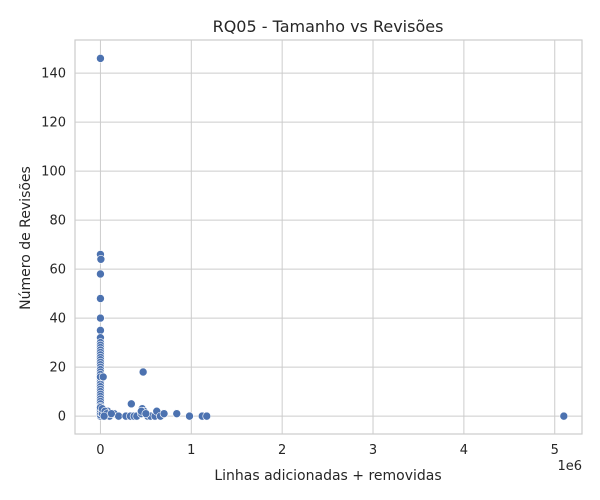  Describe the element at coordinates (100, 450) in the screenshot. I see `x-tick-label: 0` at that location.